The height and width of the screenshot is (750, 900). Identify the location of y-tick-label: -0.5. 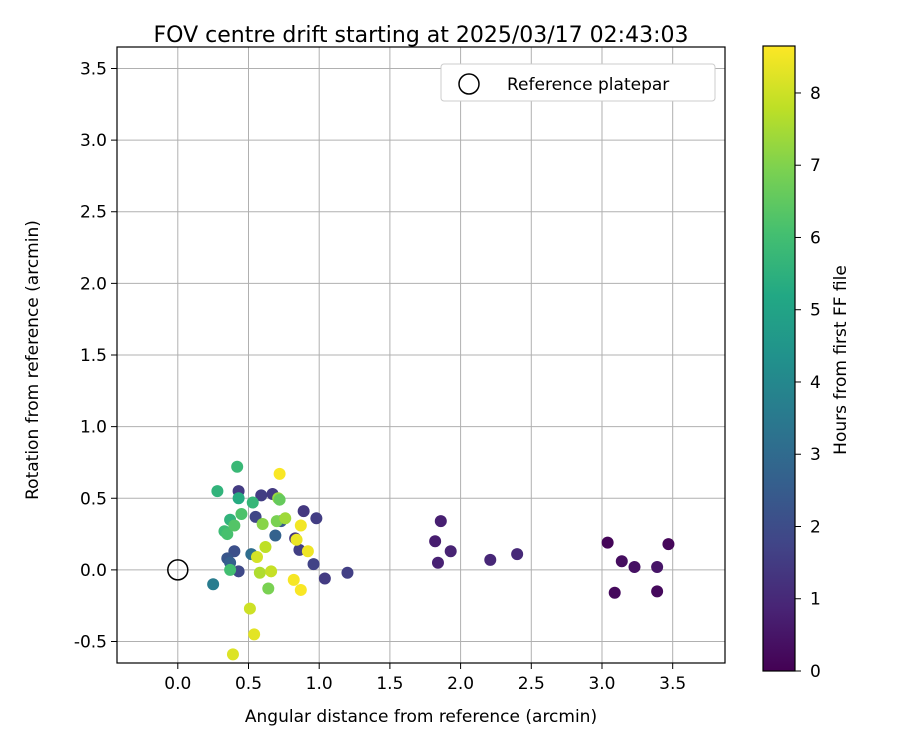
(90, 643).